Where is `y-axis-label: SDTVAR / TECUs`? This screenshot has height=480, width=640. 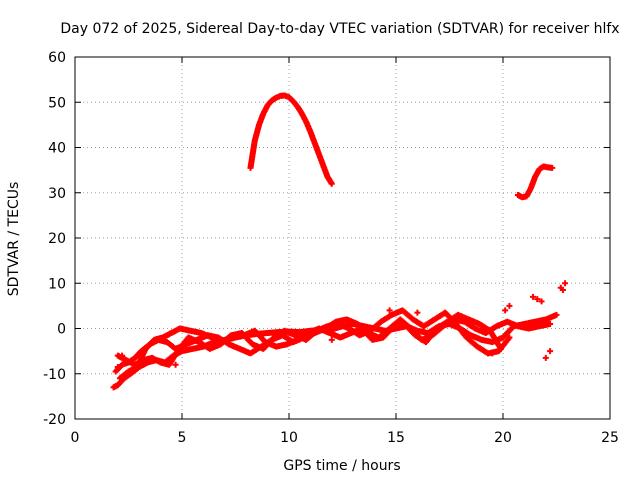 y-axis-label: SDTVAR / TECUs is located at coordinates (14, 239).